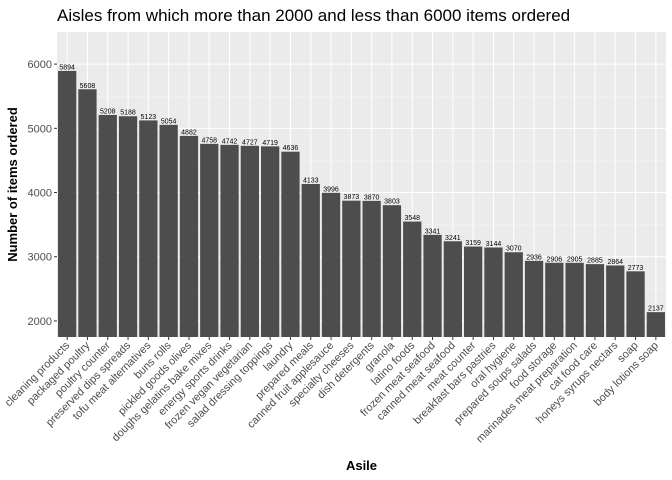 The height and width of the screenshot is (480, 672). Describe the element at coordinates (209, 140) in the screenshot. I see `data-label: 4758` at that location.